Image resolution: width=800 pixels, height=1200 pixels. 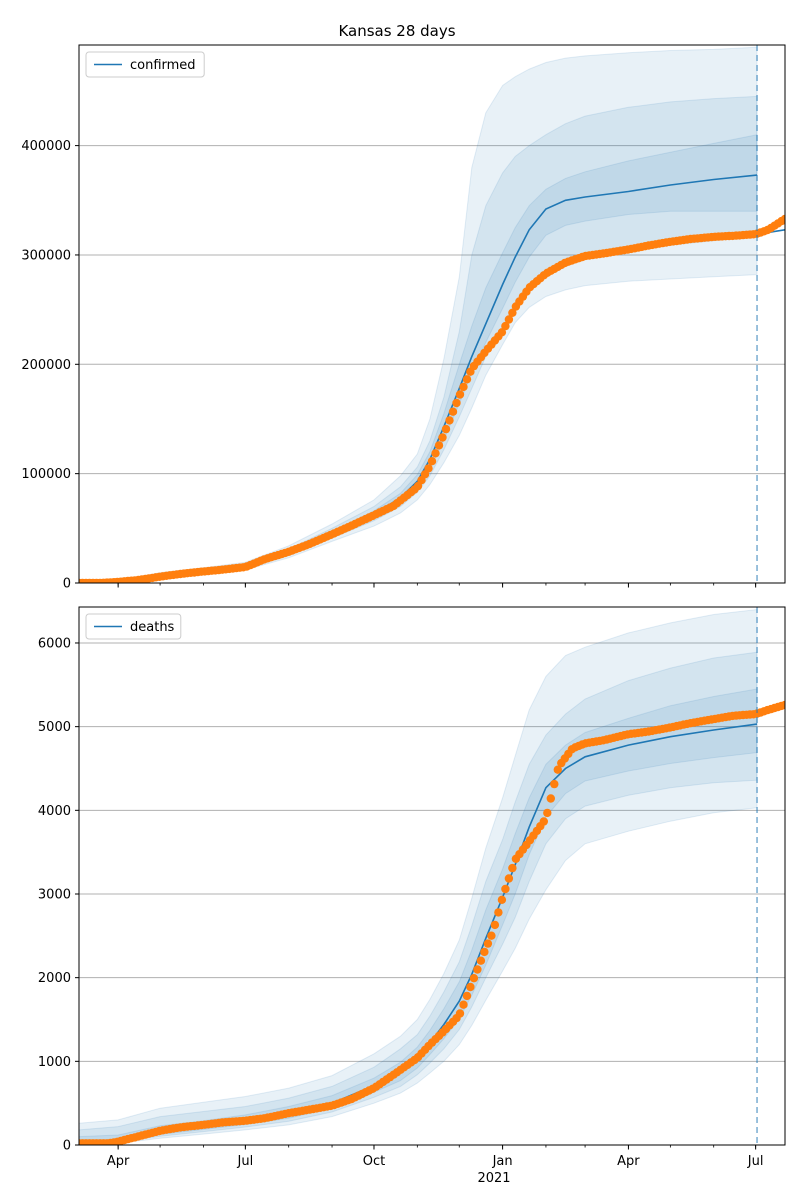 I want to click on legend: confirmed, so click(x=145, y=64).